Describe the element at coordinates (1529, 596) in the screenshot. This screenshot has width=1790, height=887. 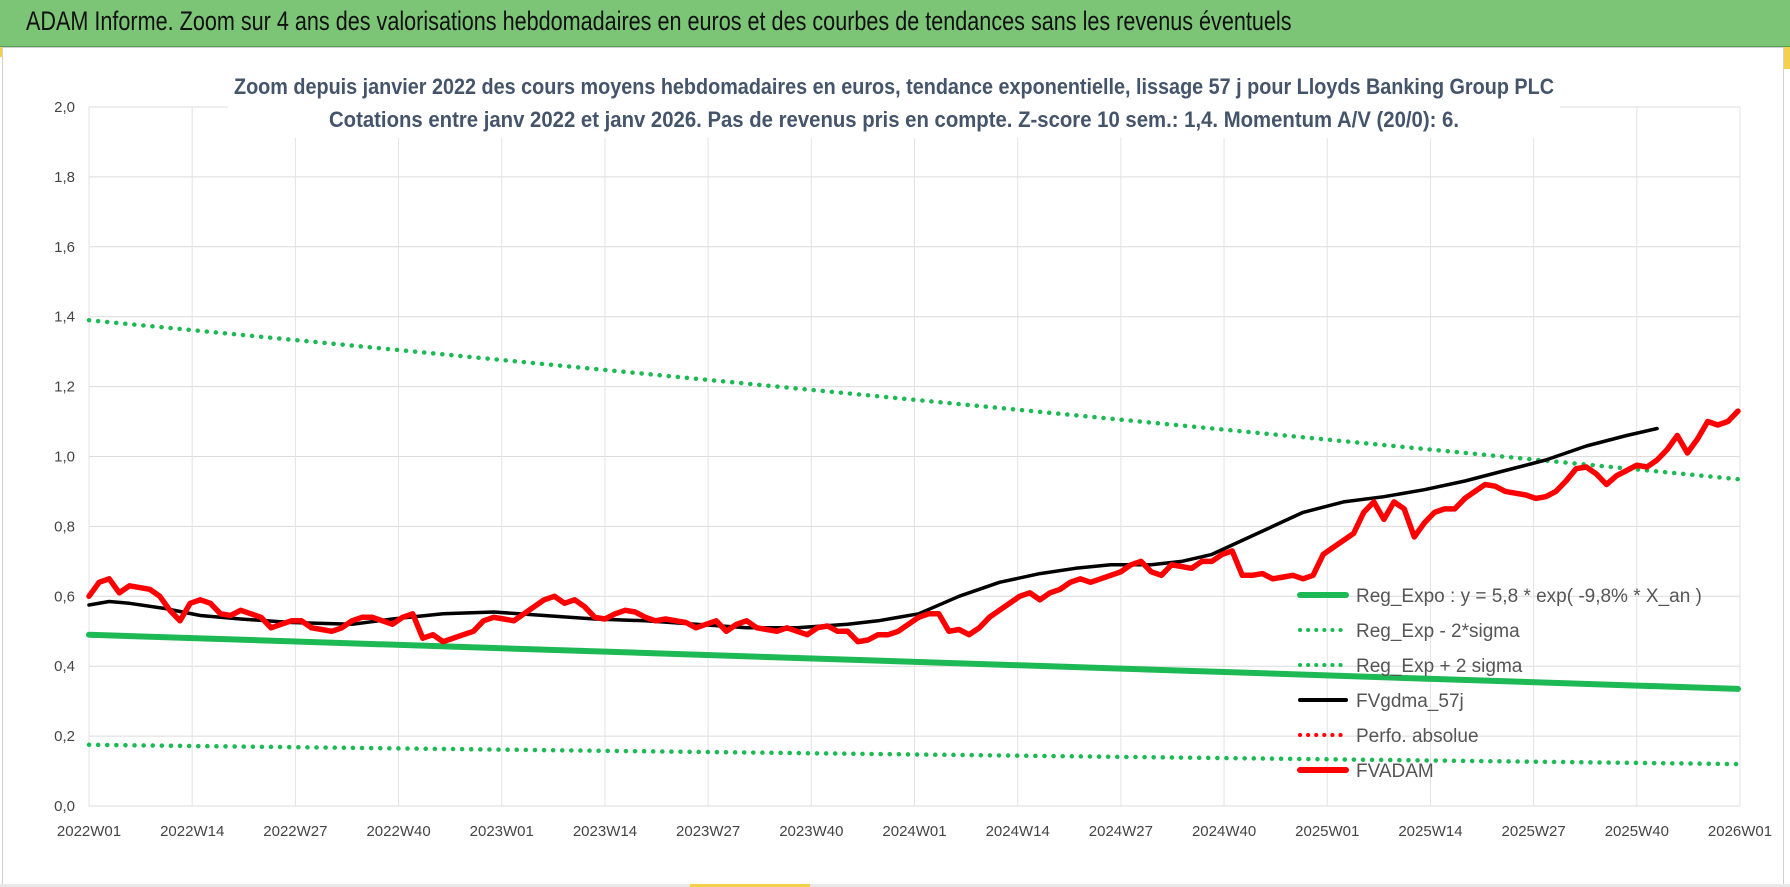
I see `legend-label: Reg_Expo : y = 5,8 * exp( -9,8% * X_an )` at that location.